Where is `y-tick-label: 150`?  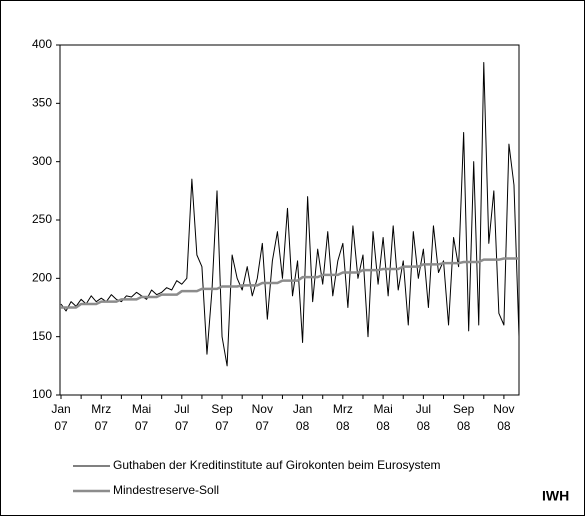 y-tick-label: 150 is located at coordinates (42, 336).